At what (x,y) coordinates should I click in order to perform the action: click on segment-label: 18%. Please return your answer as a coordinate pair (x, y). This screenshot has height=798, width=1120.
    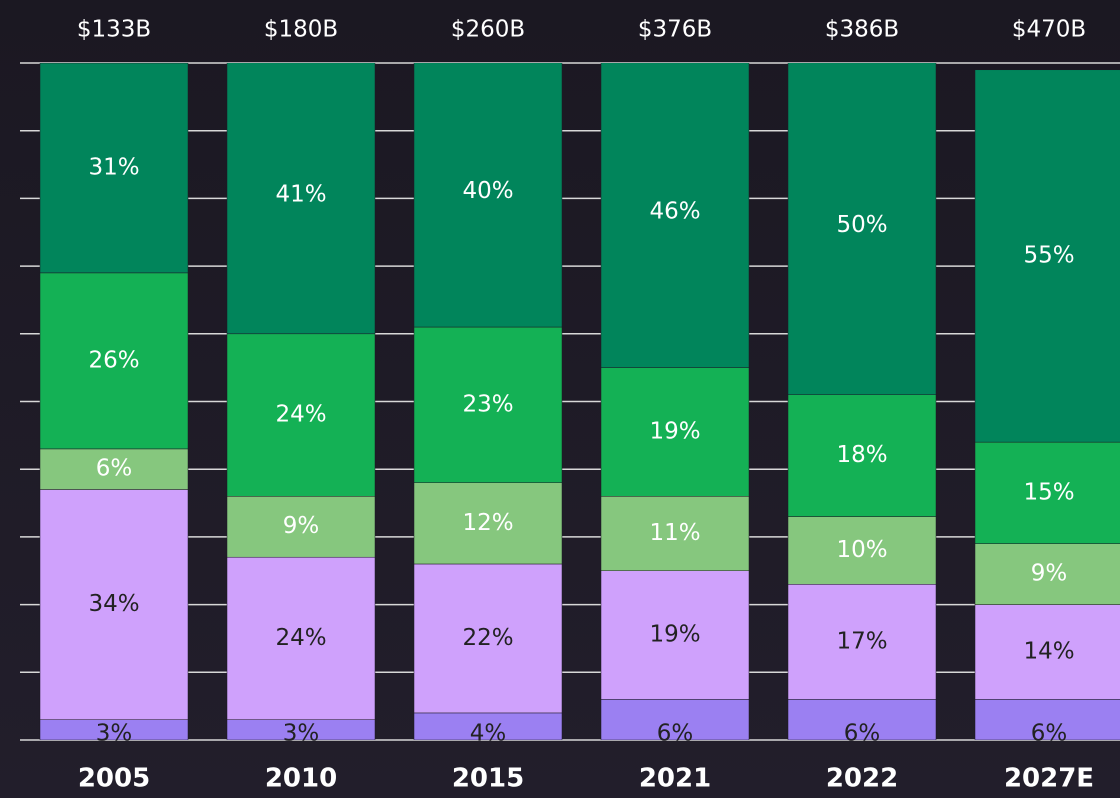
    Looking at the image, I should click on (861, 455).